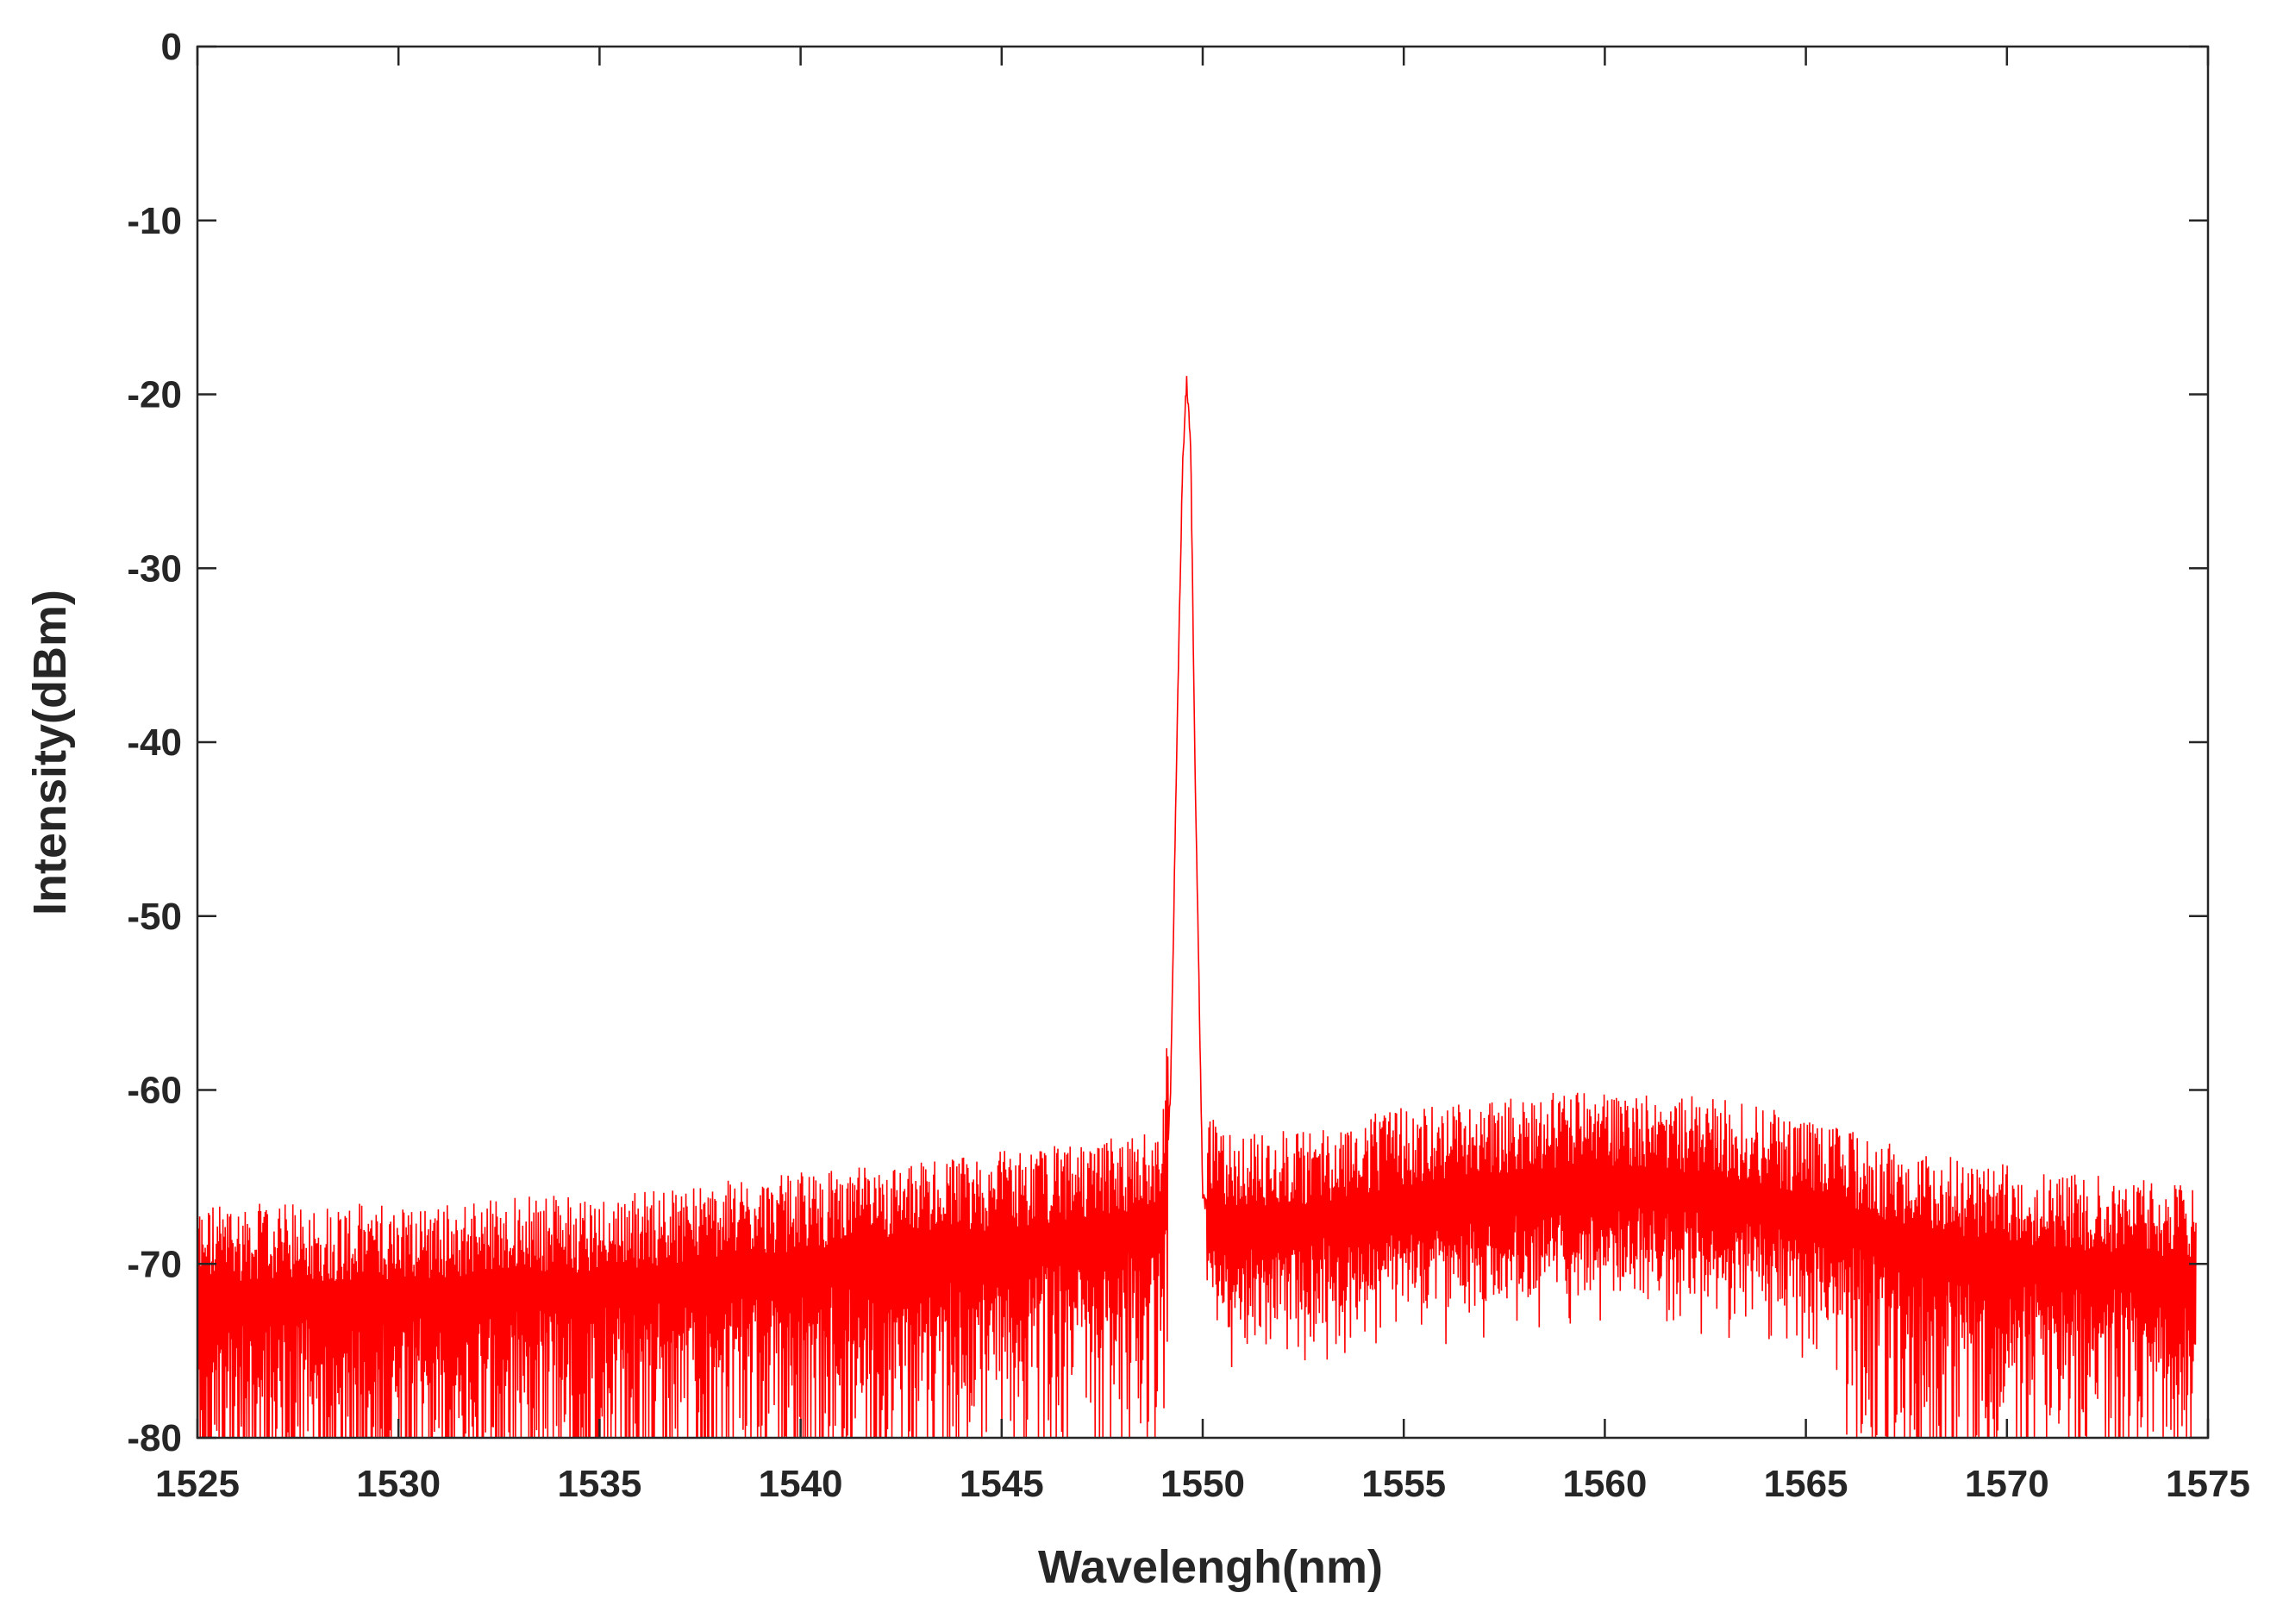  What do you see at coordinates (801, 1484) in the screenshot?
I see `x-tick-label: 1540` at bounding box center [801, 1484].